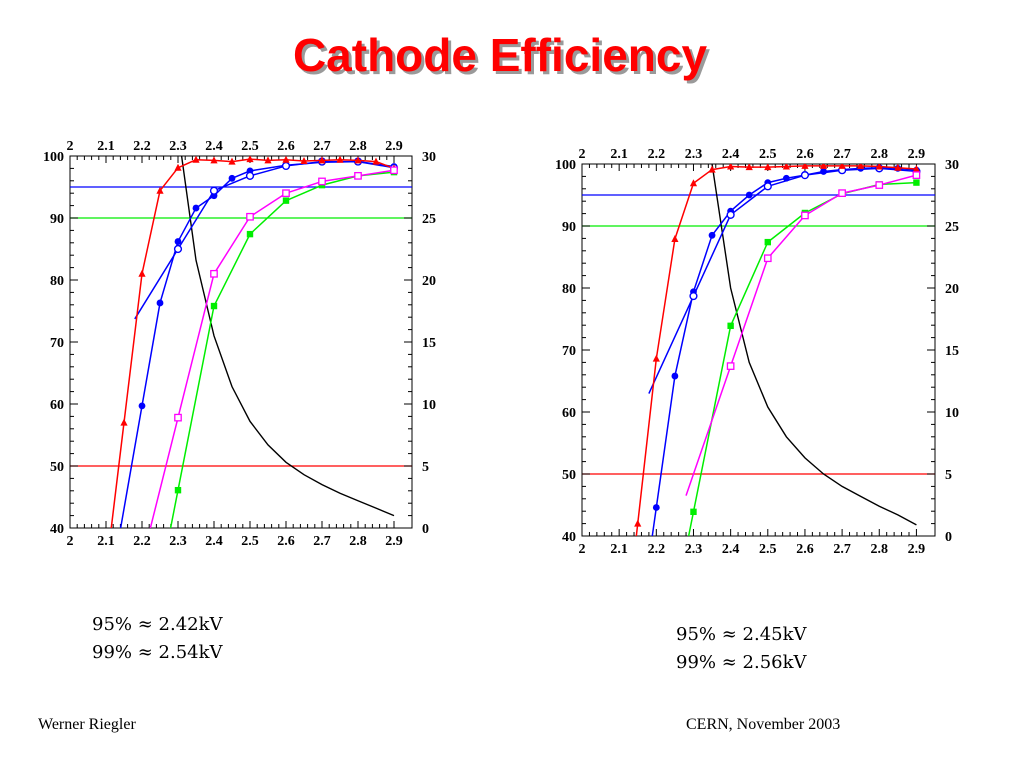 The image size is (1024, 768). What do you see at coordinates (917, 549) in the screenshot?
I see `x-tick-label: 2.9` at bounding box center [917, 549].